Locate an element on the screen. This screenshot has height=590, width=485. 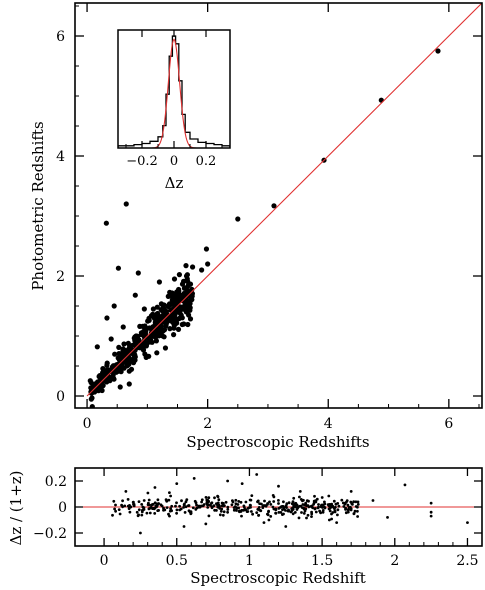
inset-ticks: −0.2 0 0.2 is located at coordinates (174, 99).